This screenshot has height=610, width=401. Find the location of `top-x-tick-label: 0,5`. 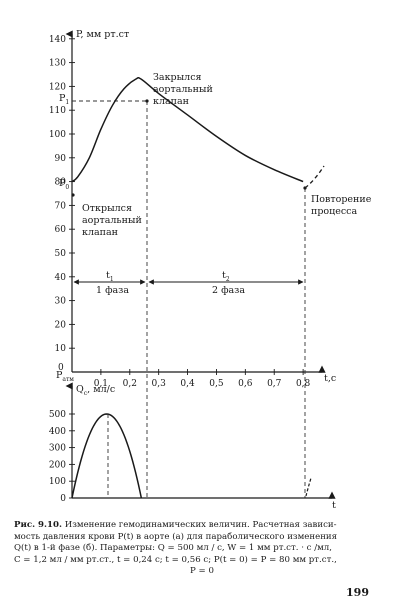

top-x-tick-label: 0,5 is located at coordinates (216, 384).